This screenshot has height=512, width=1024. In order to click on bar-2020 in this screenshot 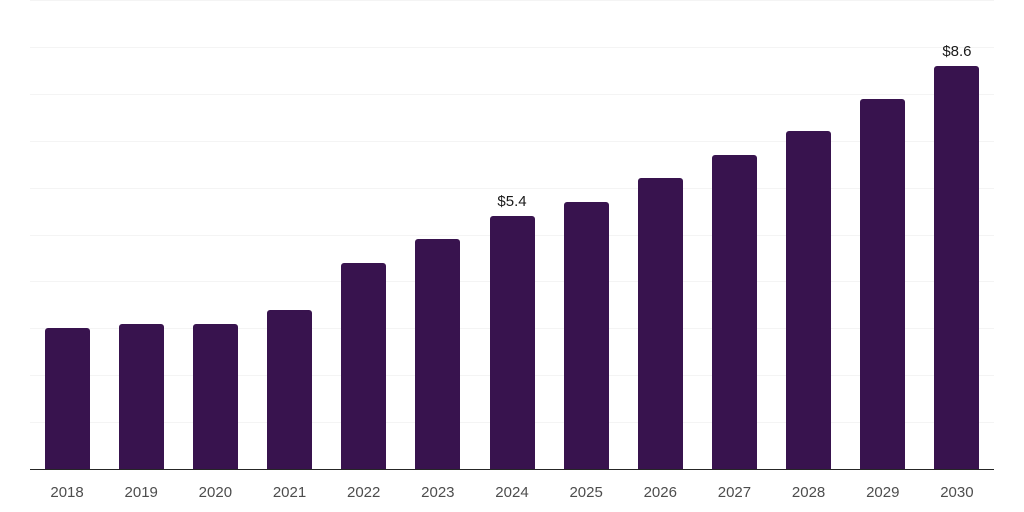, I will do `click(215, 396)`.